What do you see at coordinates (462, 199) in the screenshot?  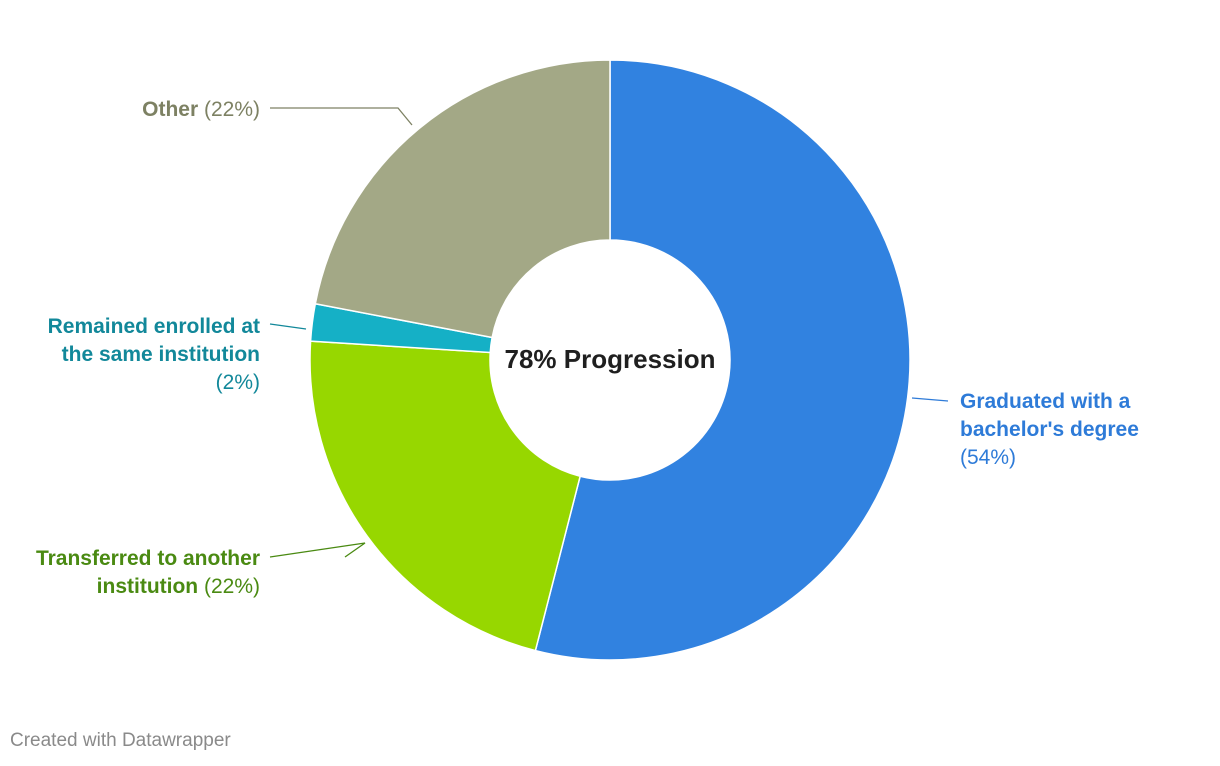 I see `slice-other` at bounding box center [462, 199].